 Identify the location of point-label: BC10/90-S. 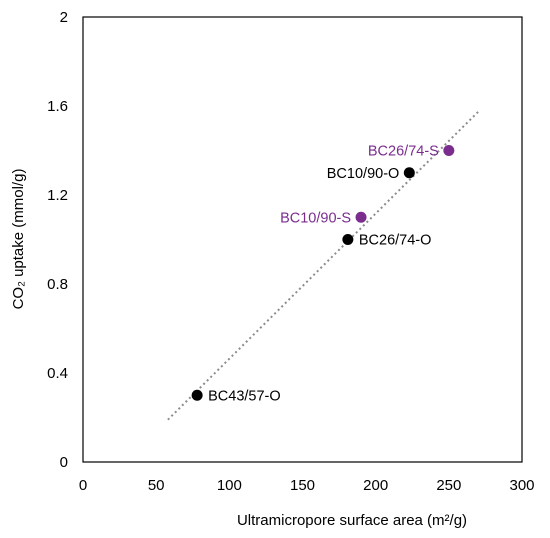
(315, 218).